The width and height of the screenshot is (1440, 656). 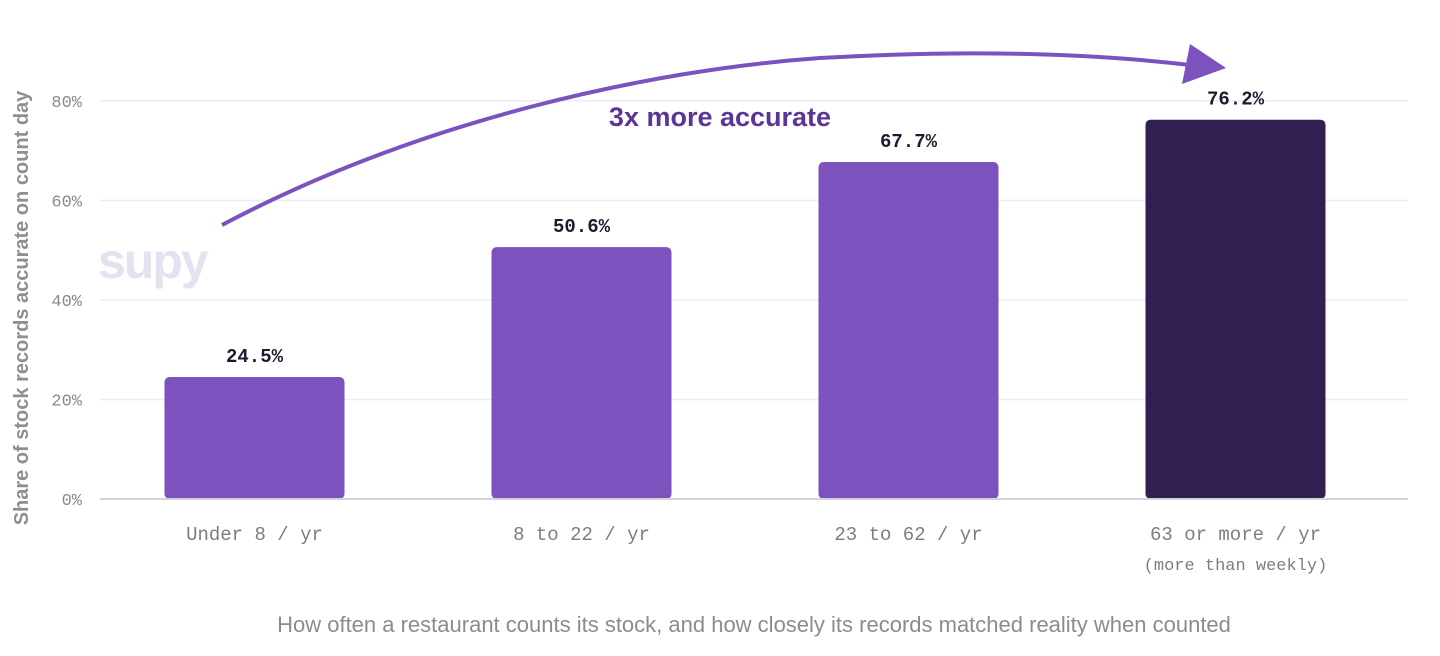 I want to click on x-tick-label: 63 or more / yr, so click(x=1235, y=535).